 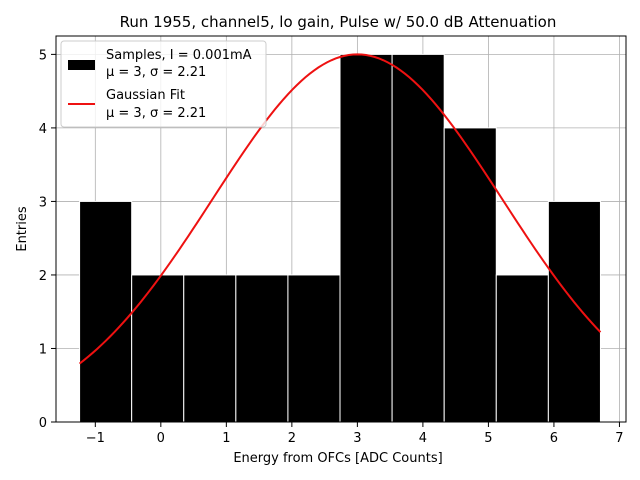 I want to click on legend-fit-stats: μ = 3, σ = 2.21, so click(x=156, y=113).